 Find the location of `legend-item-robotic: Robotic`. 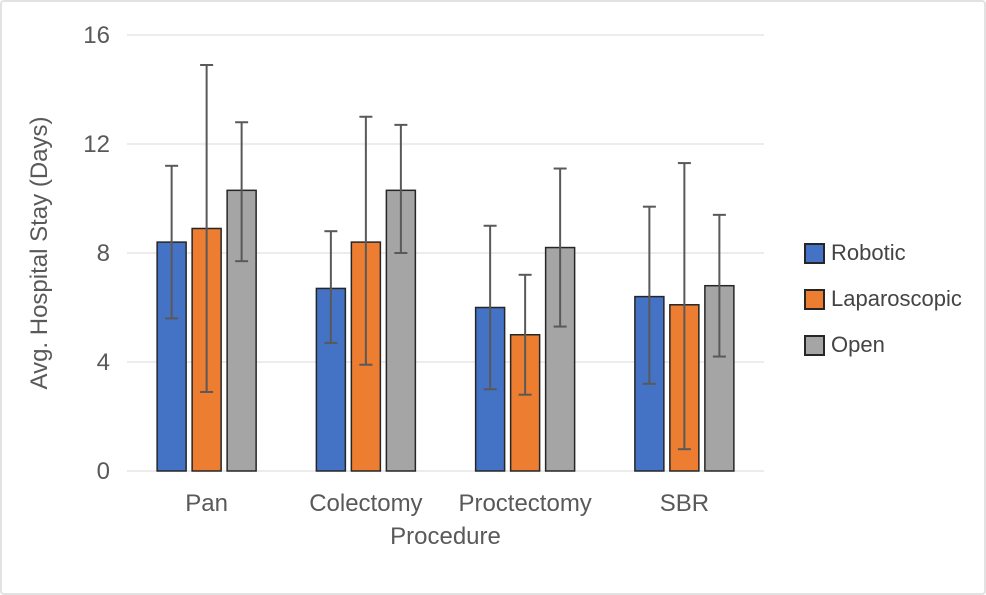

legend-item-robotic: Robotic is located at coordinates (883, 253).